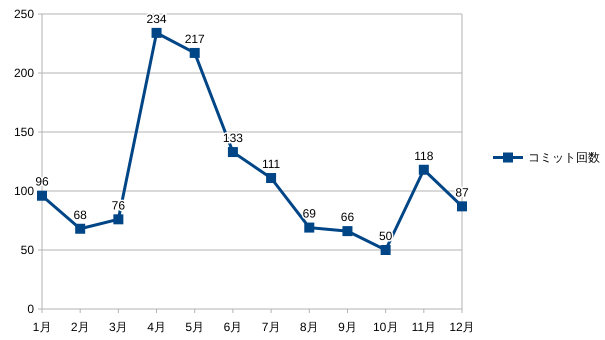 The width and height of the screenshot is (605, 340). I want to click on data-label: 87, so click(462, 192).